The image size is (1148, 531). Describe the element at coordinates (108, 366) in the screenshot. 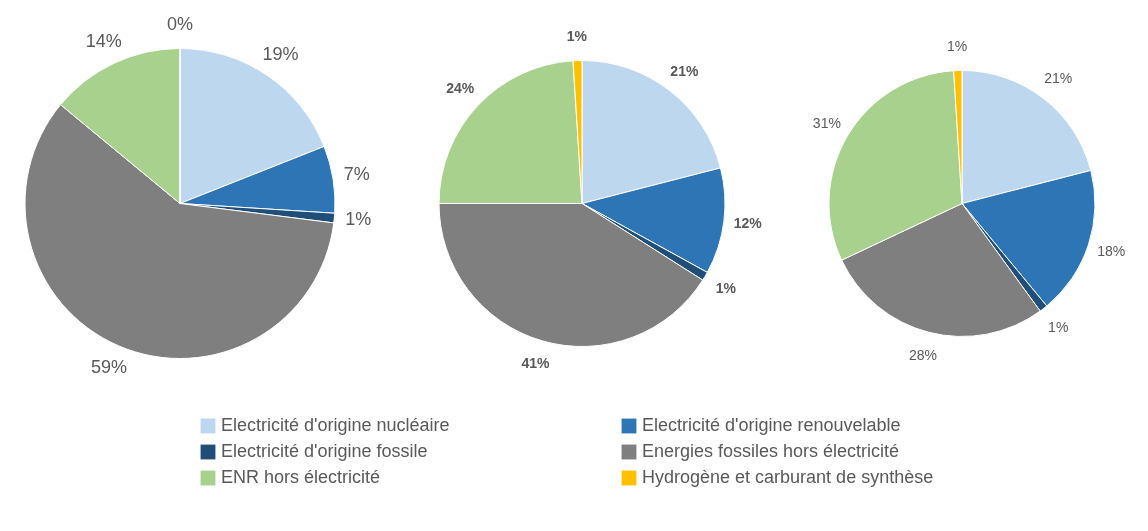

I see `data-label: 59%` at that location.